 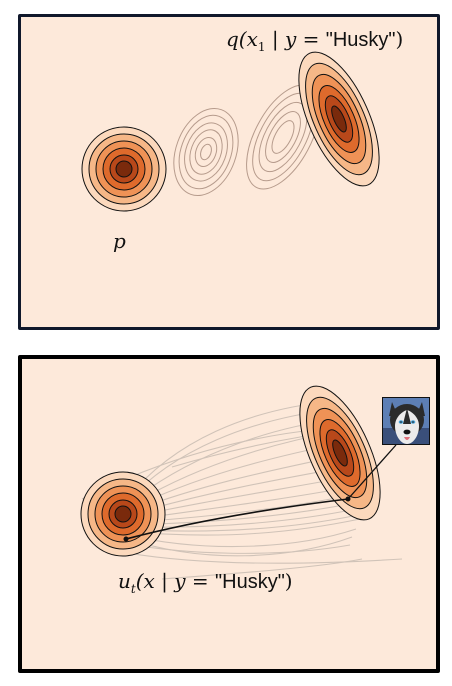 What do you see at coordinates (372, 472) in the screenshot?
I see `thumbnail-connector` at bounding box center [372, 472].